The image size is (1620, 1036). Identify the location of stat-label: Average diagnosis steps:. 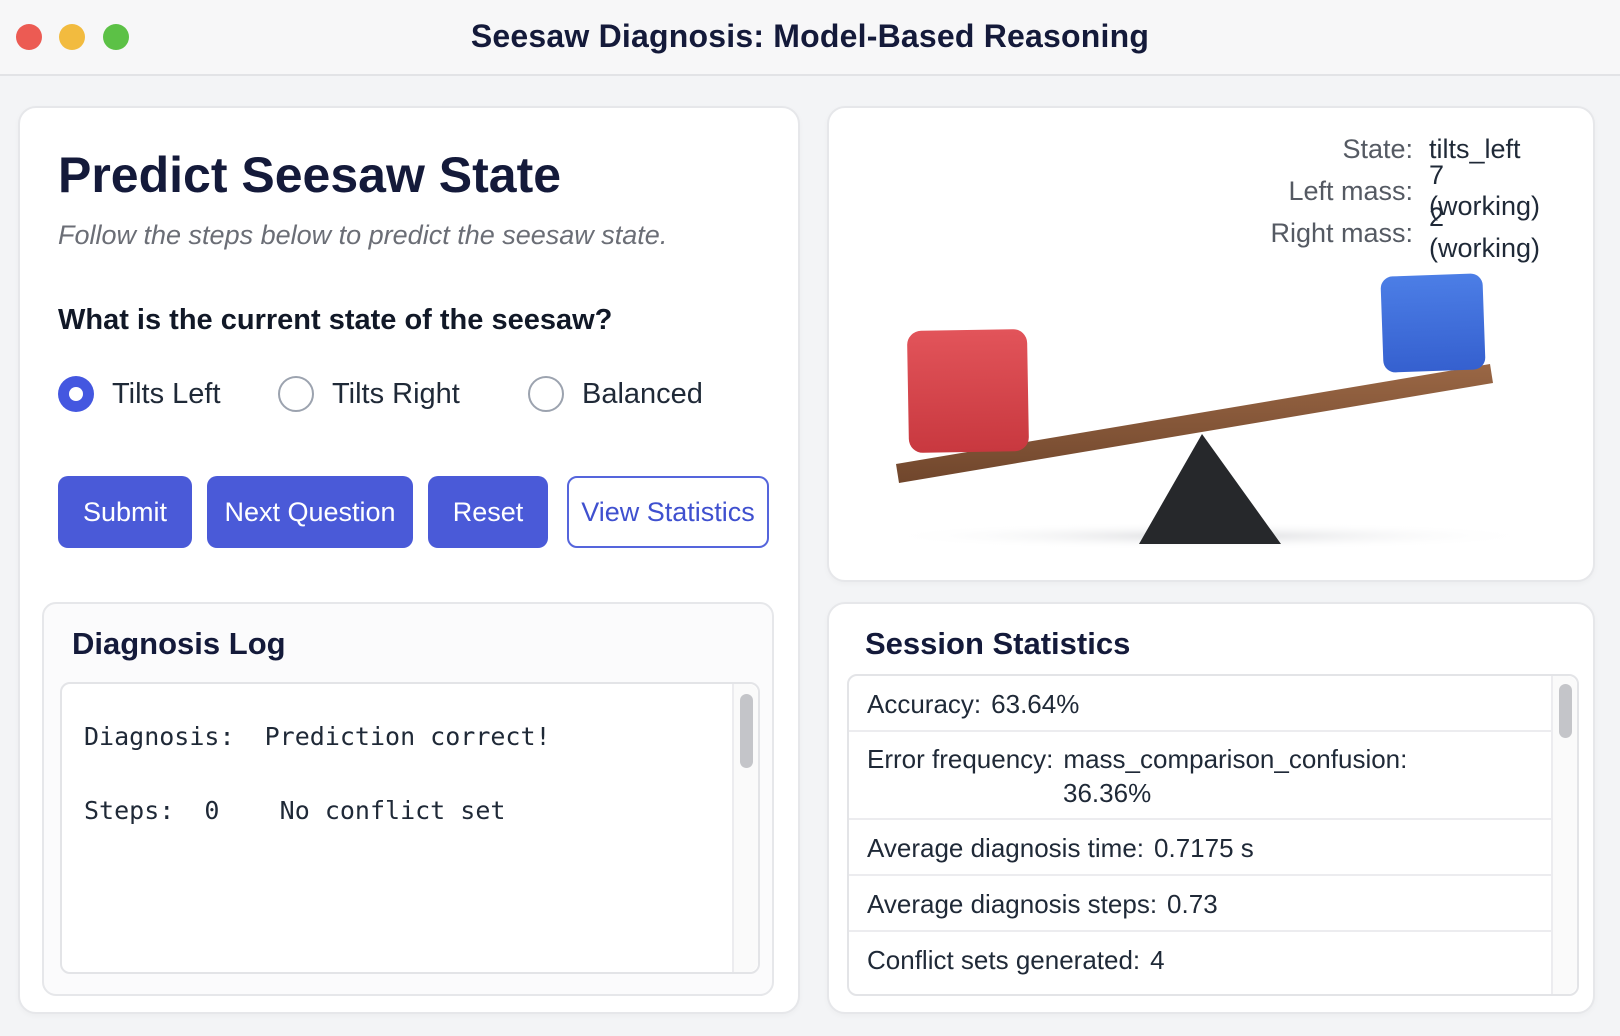
(1012, 904).